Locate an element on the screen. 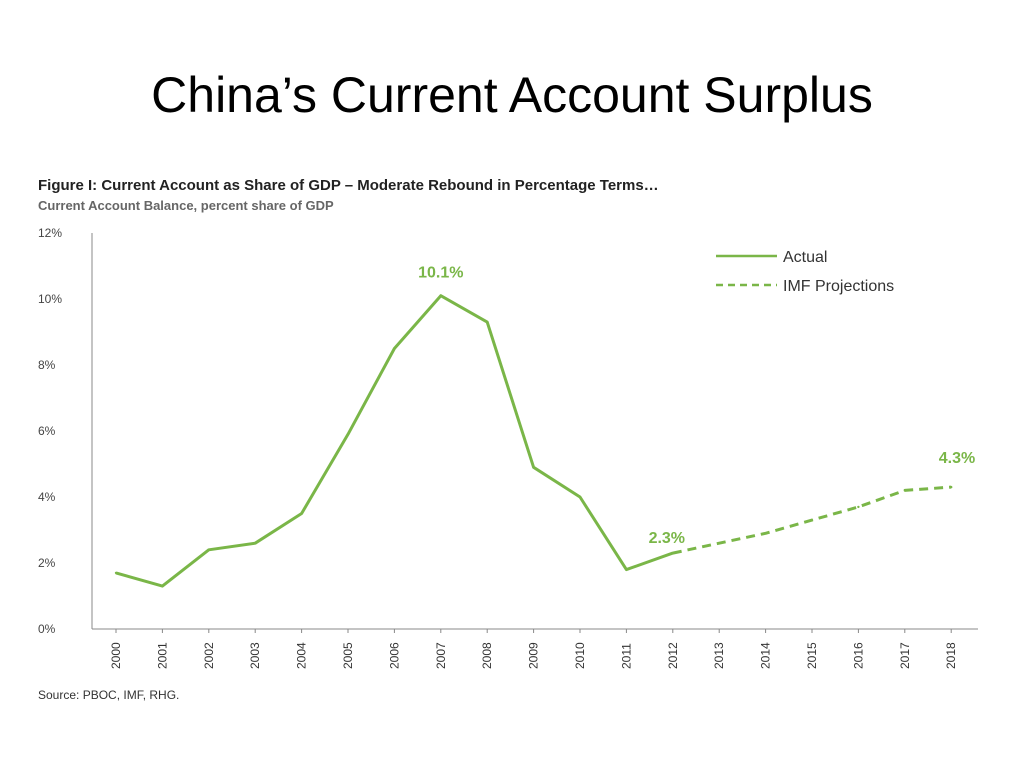 This screenshot has height=768, width=1024. y-tick-label: 12% is located at coordinates (50, 233).